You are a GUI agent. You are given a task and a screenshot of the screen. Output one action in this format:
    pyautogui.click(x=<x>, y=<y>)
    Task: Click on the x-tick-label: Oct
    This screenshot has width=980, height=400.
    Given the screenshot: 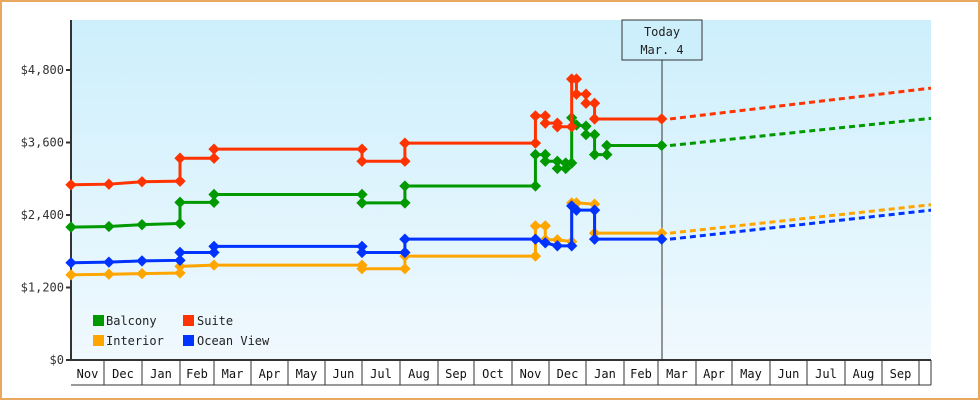 What is the action you would take?
    pyautogui.click(x=493, y=374)
    